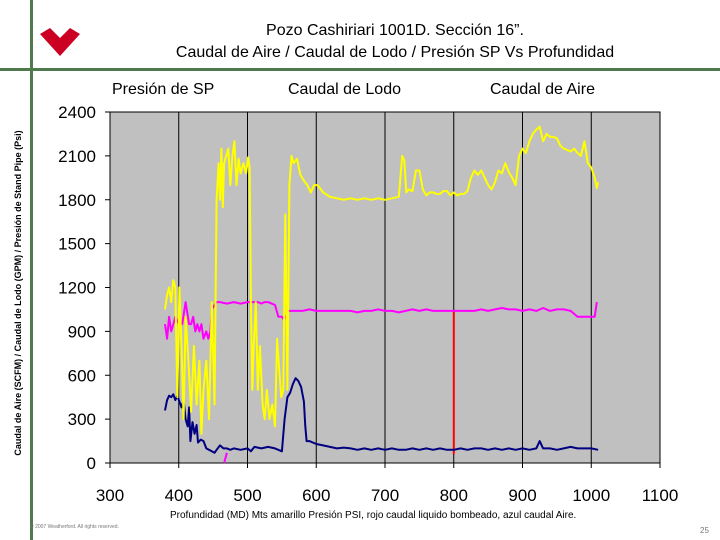 The image size is (720, 540). Describe the element at coordinates (91, 463) in the screenshot. I see `y-tick-label: 0` at that location.